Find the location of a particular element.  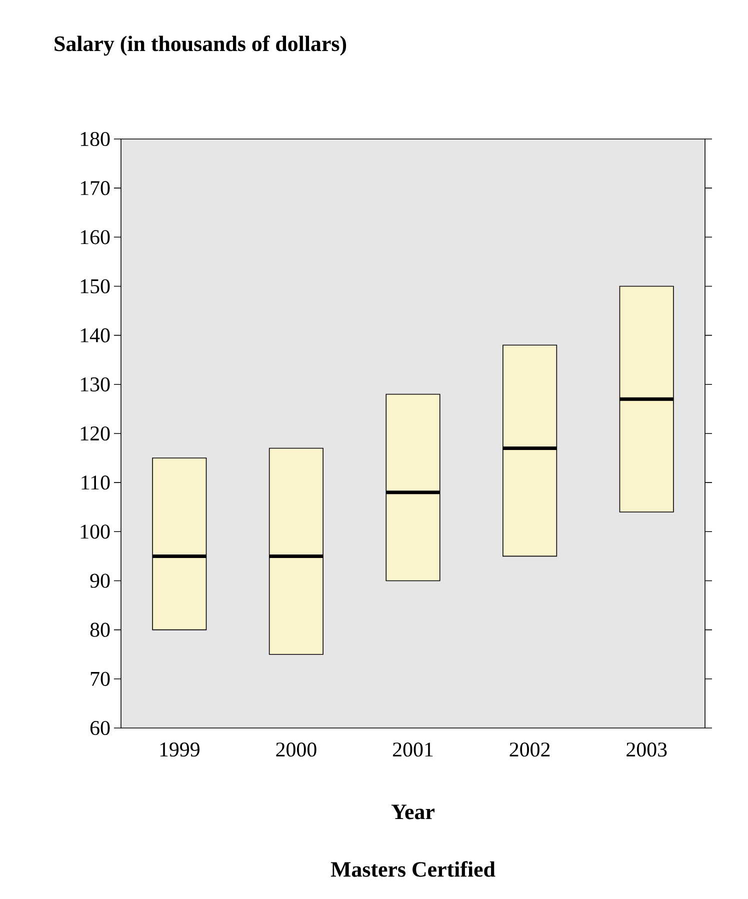

y-tick-label: 90 is located at coordinates (100, 581).